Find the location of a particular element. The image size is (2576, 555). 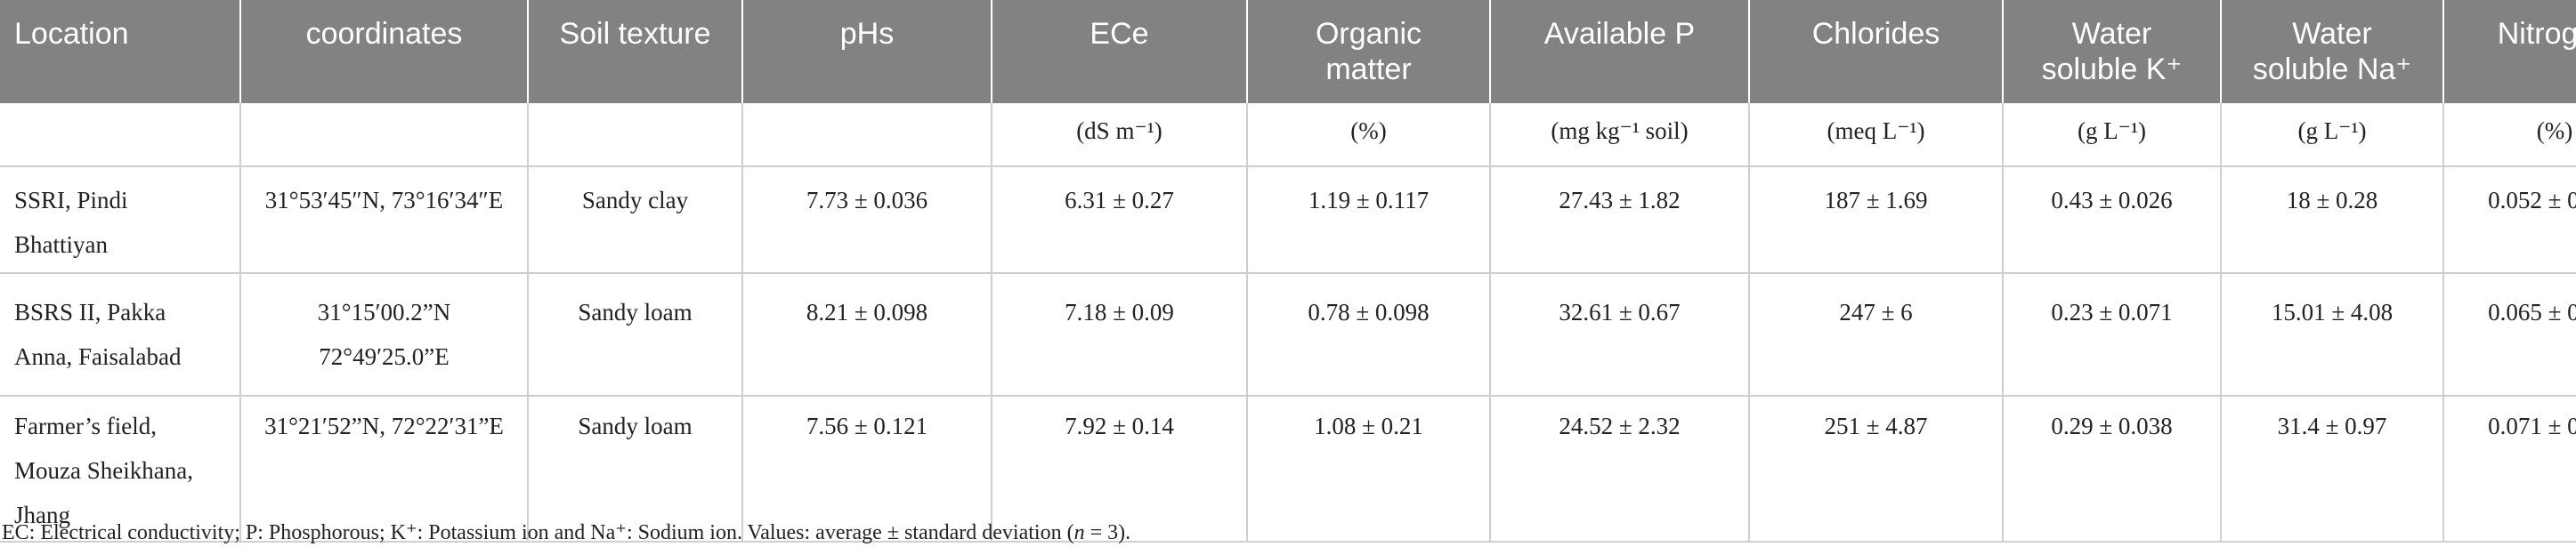

column-header: Chlorides is located at coordinates (1876, 51).